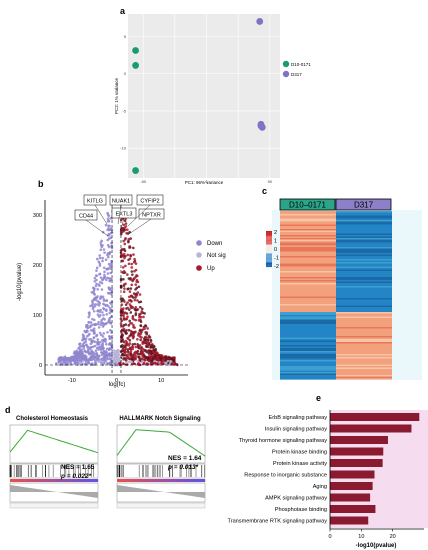 This screenshot has width=428, height=550. I want to click on volcano-y-tick: 0, so click(40, 366).